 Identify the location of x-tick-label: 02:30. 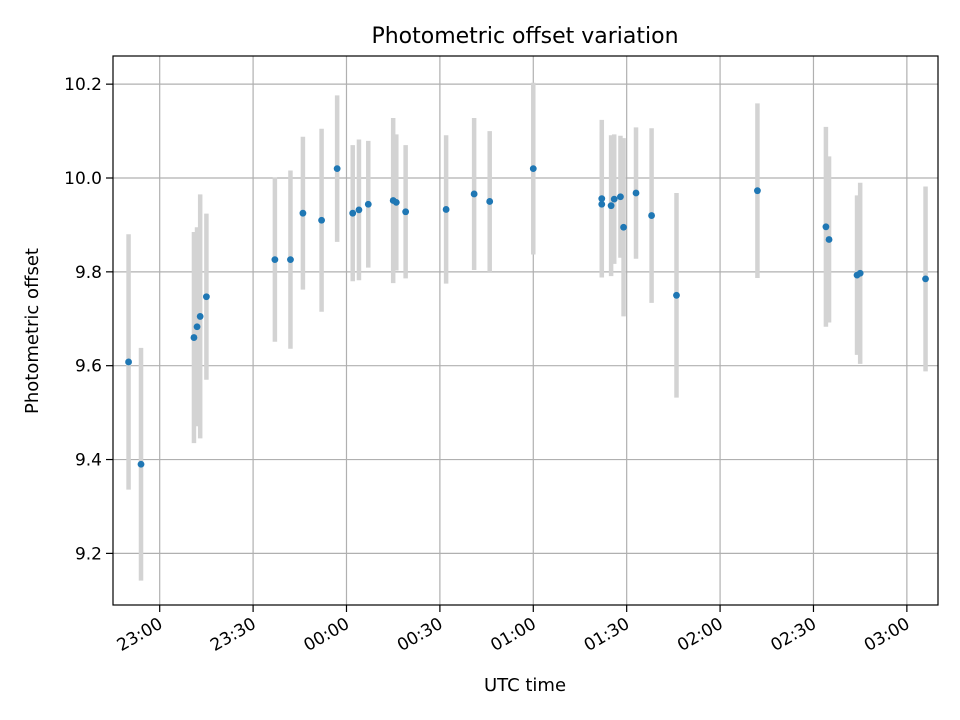
(794, 635).